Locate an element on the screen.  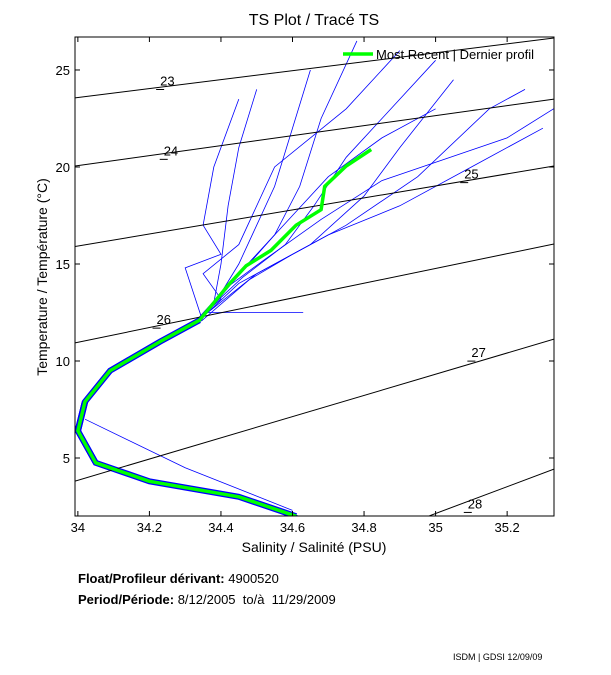
legend-label-most-recent: Most Recent | Dernier profil is located at coordinates (455, 54).